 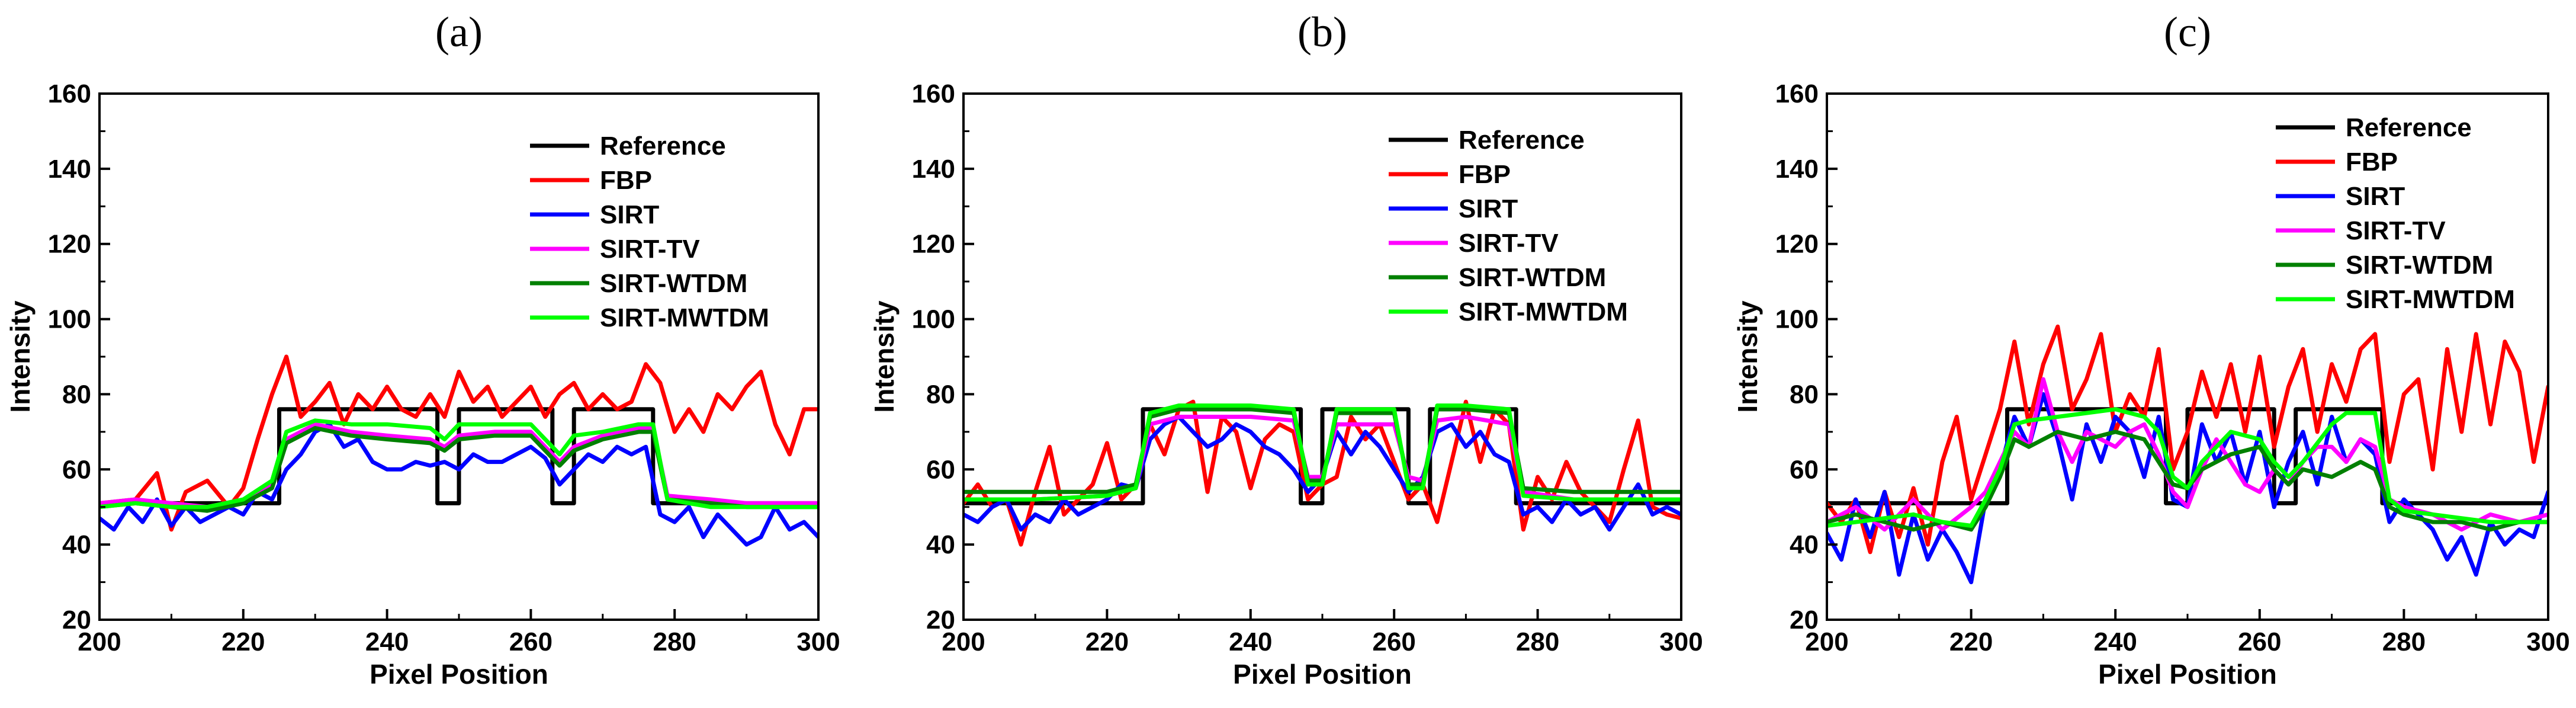 What do you see at coordinates (1322, 456) in the screenshot?
I see `series-line-reference` at bounding box center [1322, 456].